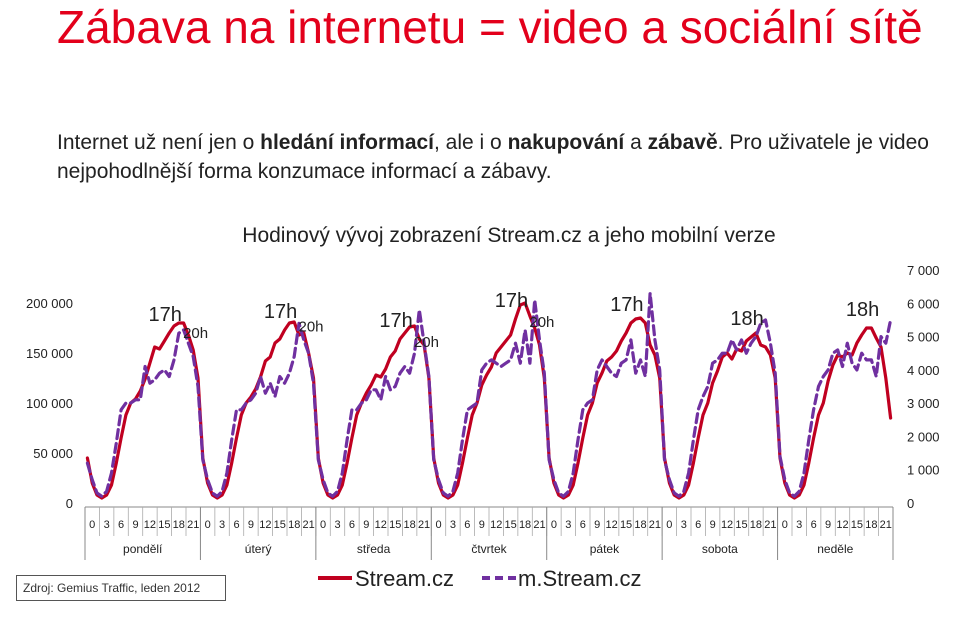  What do you see at coordinates (53, 453) in the screenshot?
I see `y-left-tick-label: 50 000` at bounding box center [53, 453].